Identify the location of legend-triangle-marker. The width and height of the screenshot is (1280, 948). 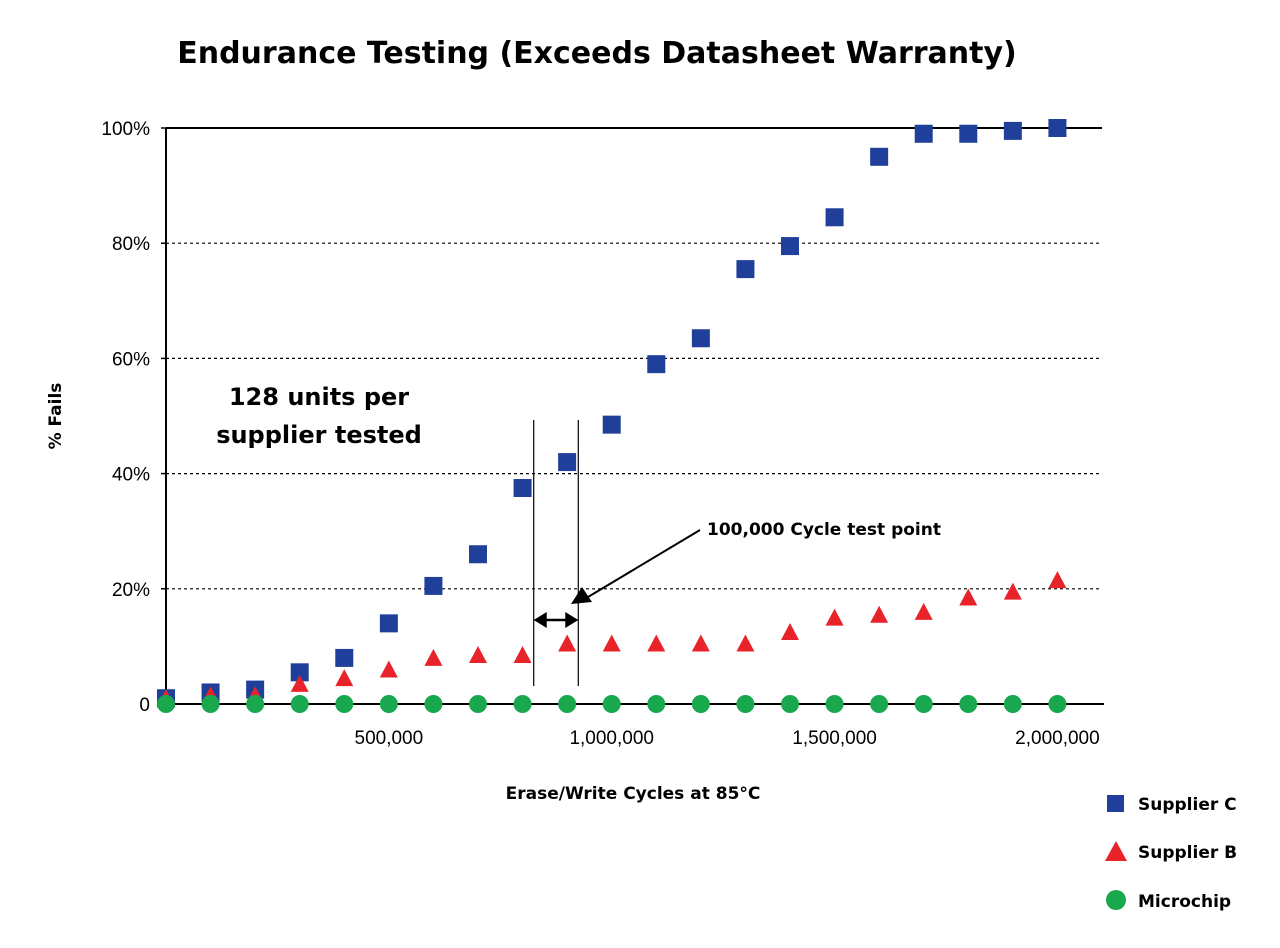
(1116, 851).